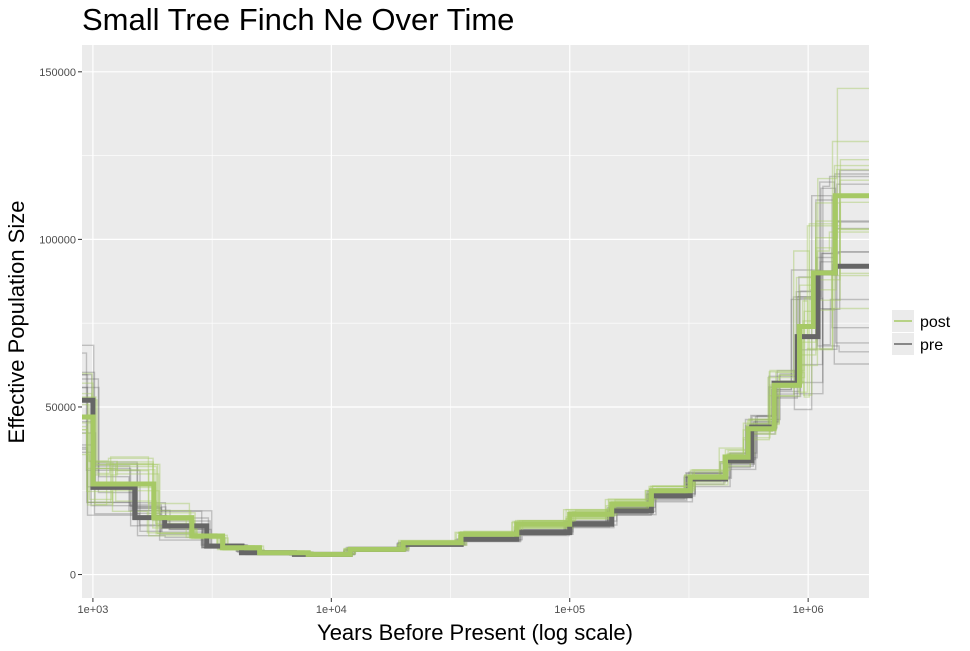 This screenshot has width=970, height=651. I want to click on y-axis-title: Effective Population Size, so click(16, 322).